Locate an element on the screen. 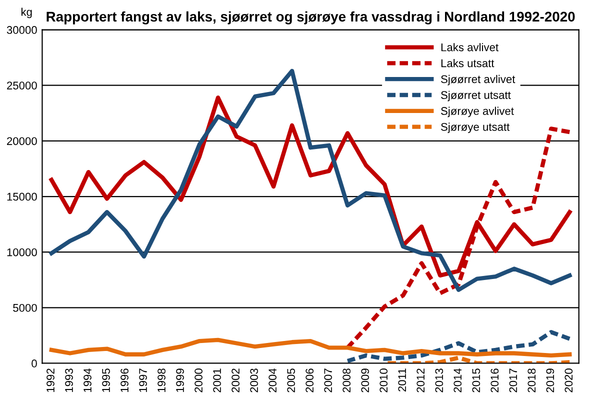  x-tick-label: 2016 is located at coordinates (494, 380).